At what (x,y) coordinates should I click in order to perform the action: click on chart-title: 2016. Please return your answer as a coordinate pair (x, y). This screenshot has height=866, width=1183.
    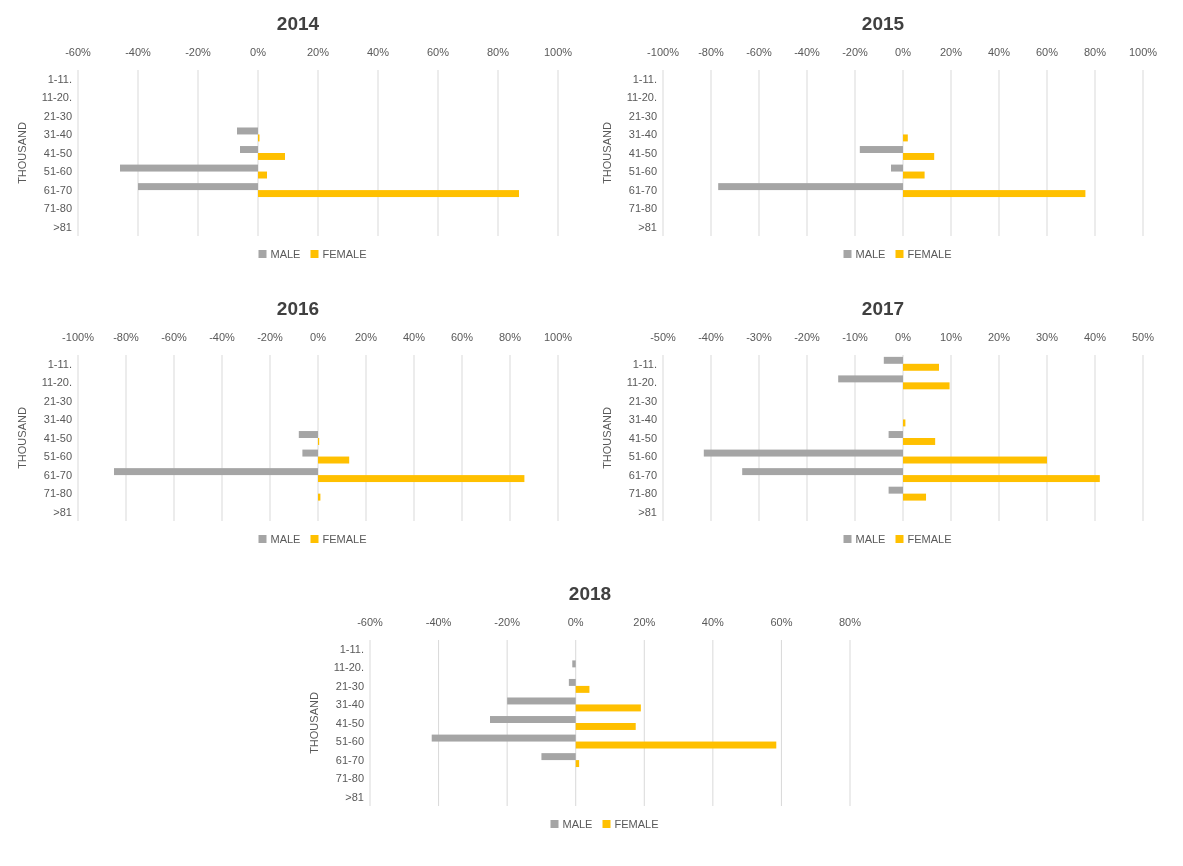
    Looking at the image, I should click on (298, 308).